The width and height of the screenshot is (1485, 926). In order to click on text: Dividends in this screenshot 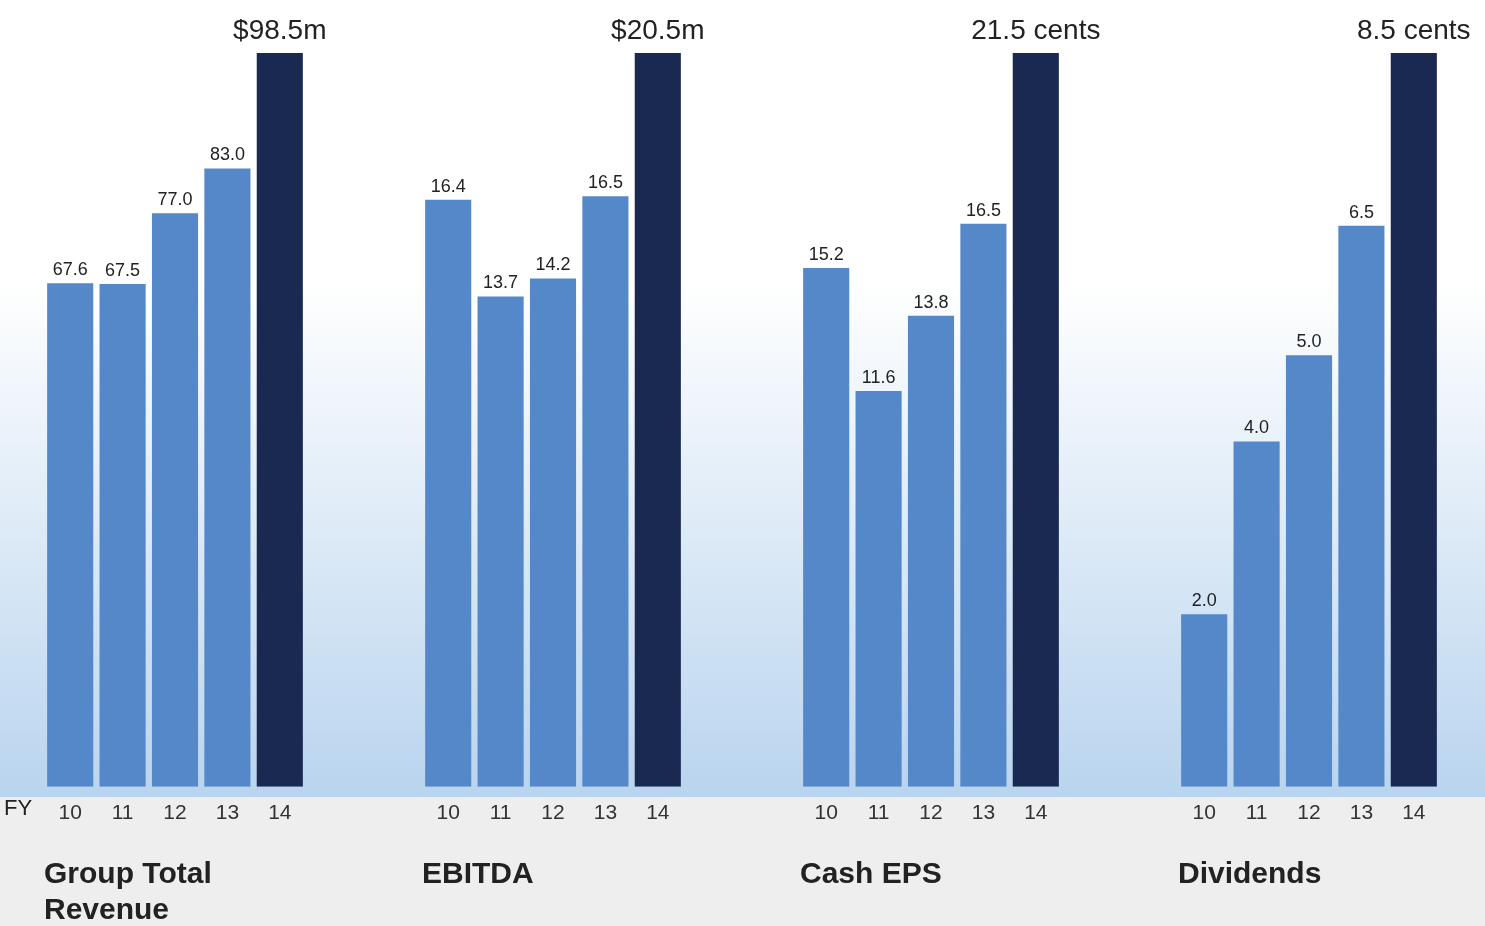, I will do `click(1250, 873)`.